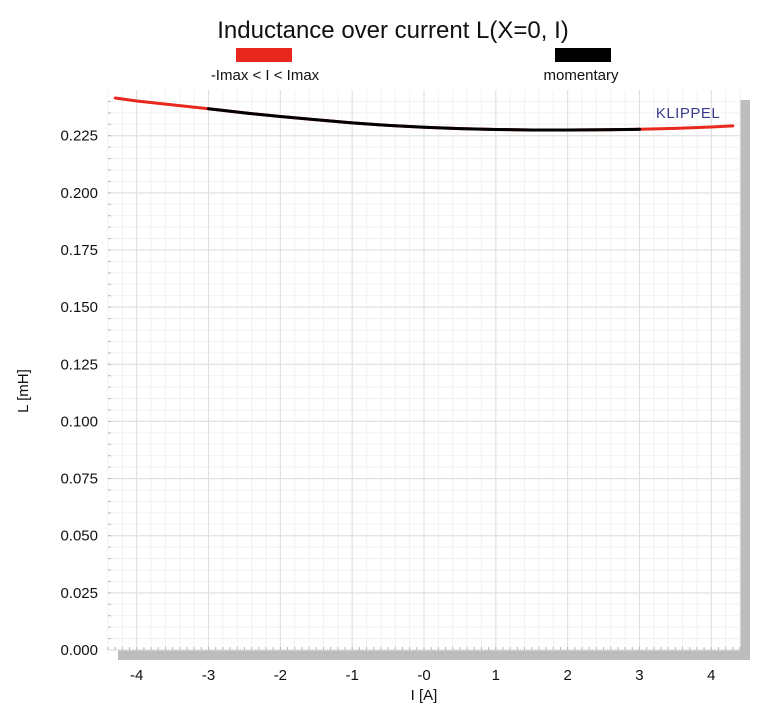  Describe the element at coordinates (79, 479) in the screenshot. I see `y-tick-label: 0.075` at that location.